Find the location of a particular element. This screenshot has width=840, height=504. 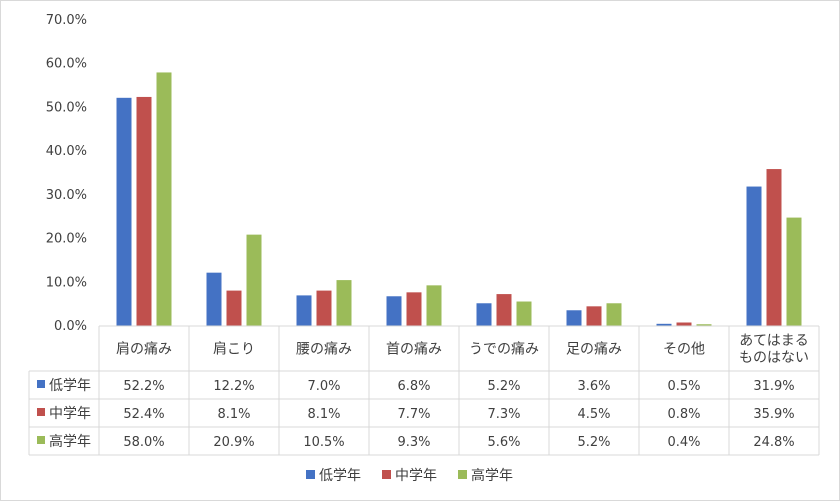

data-label: 20.9% is located at coordinates (233, 442).